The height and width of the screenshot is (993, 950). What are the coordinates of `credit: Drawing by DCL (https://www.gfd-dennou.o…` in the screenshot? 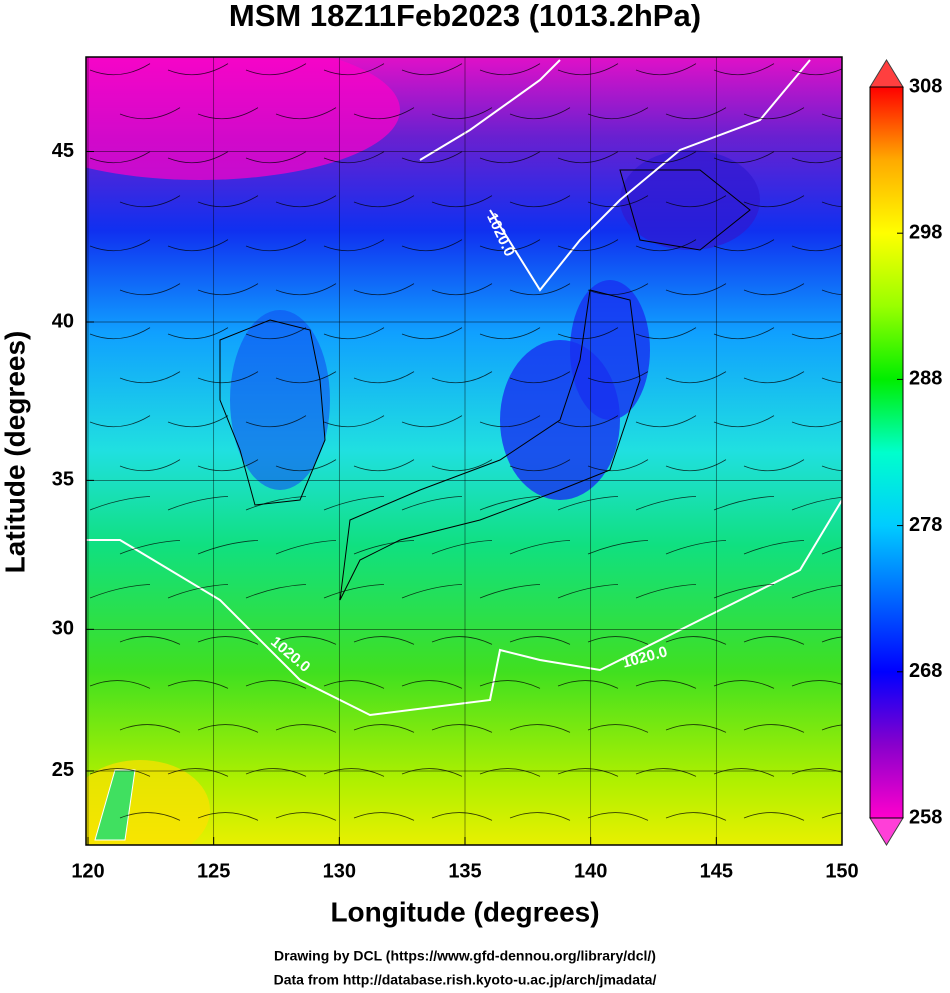 It's located at (465, 956).